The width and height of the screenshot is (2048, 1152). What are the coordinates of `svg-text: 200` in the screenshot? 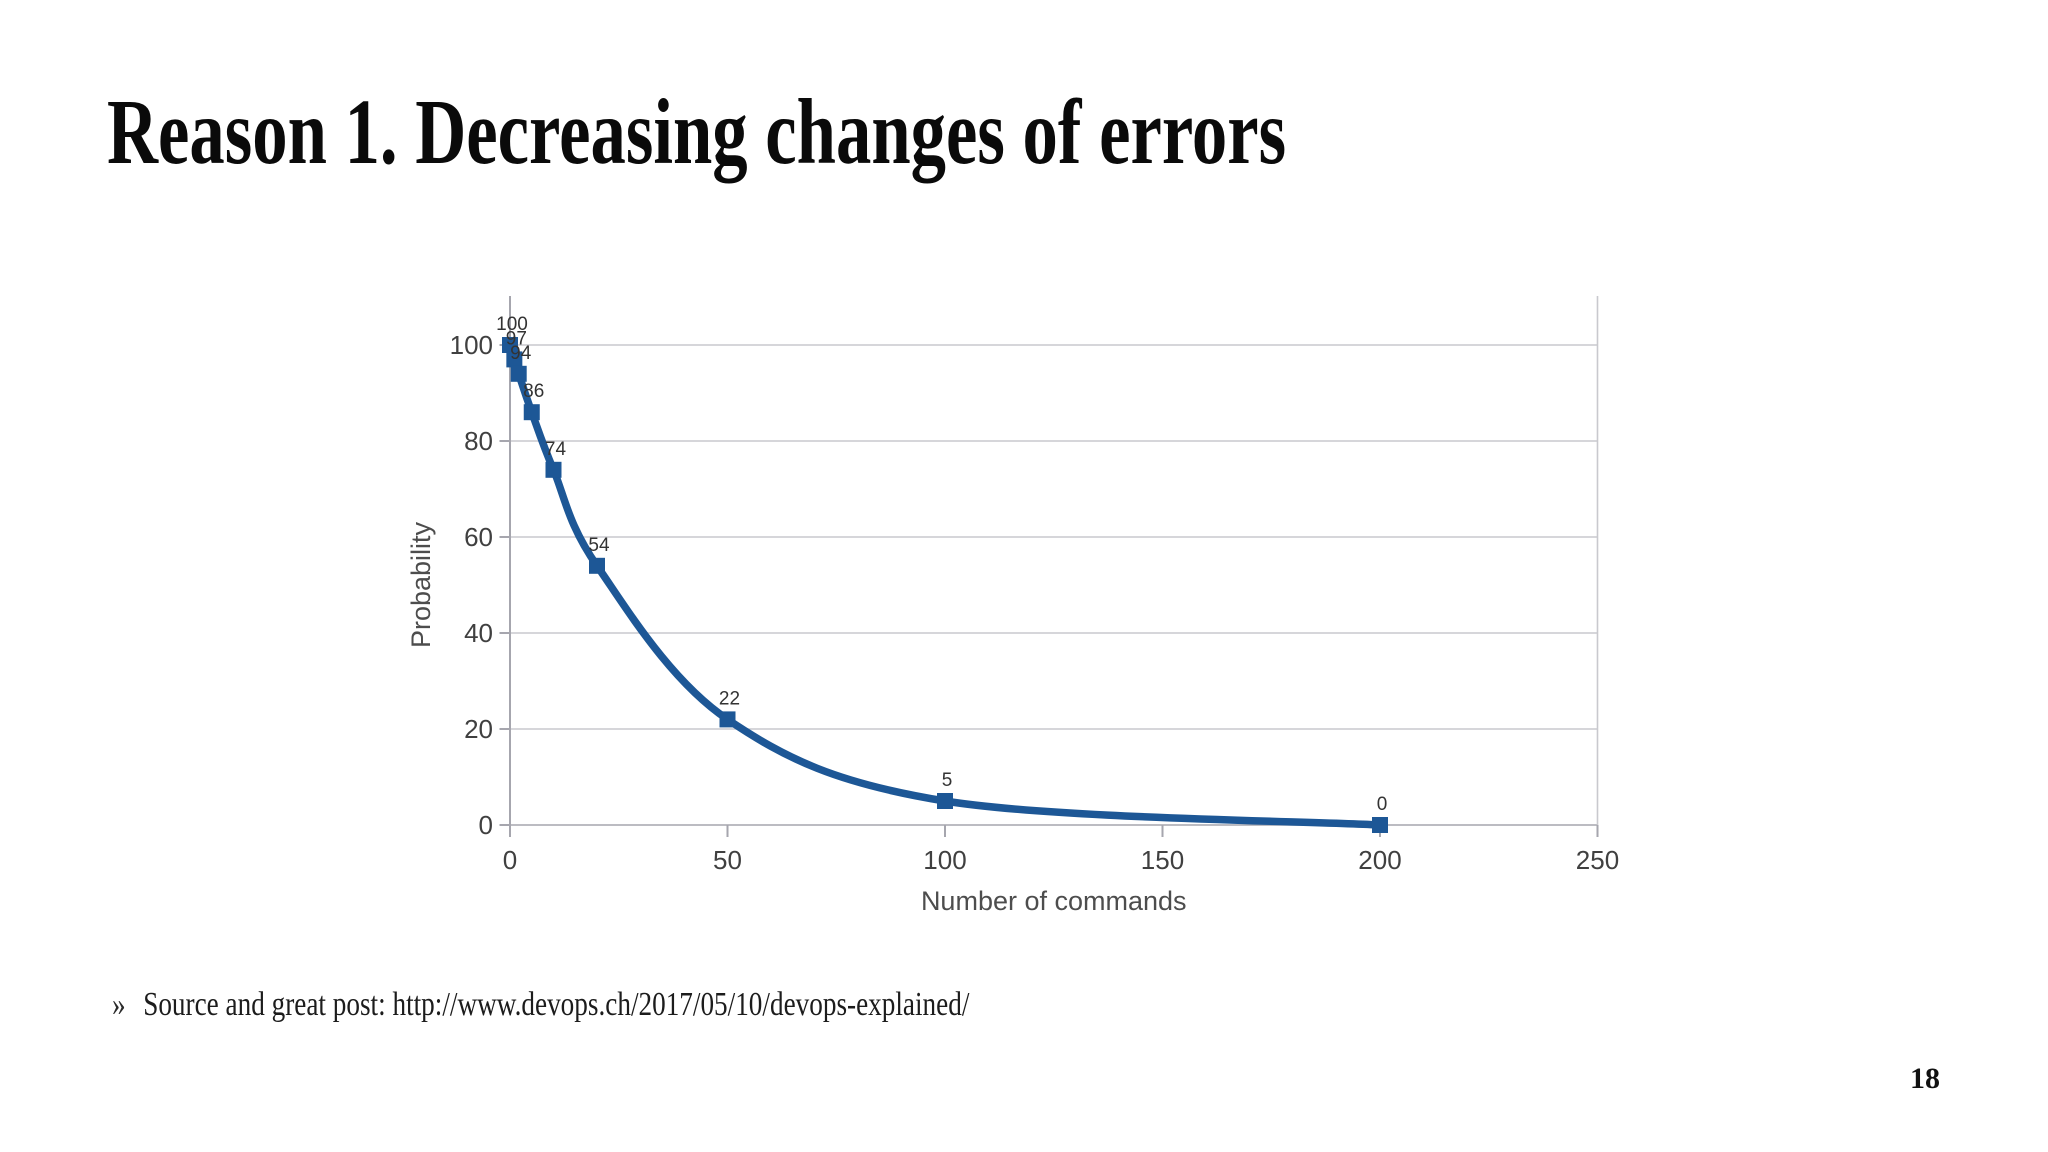 It's located at (1379, 860).